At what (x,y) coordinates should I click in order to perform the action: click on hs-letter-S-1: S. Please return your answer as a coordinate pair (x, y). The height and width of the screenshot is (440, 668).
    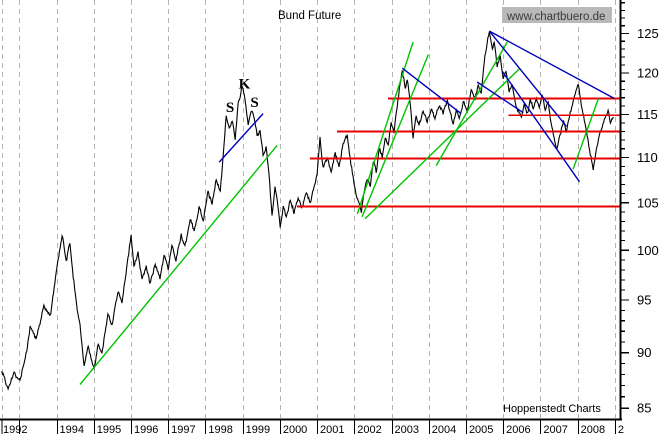
    Looking at the image, I should click on (230, 108).